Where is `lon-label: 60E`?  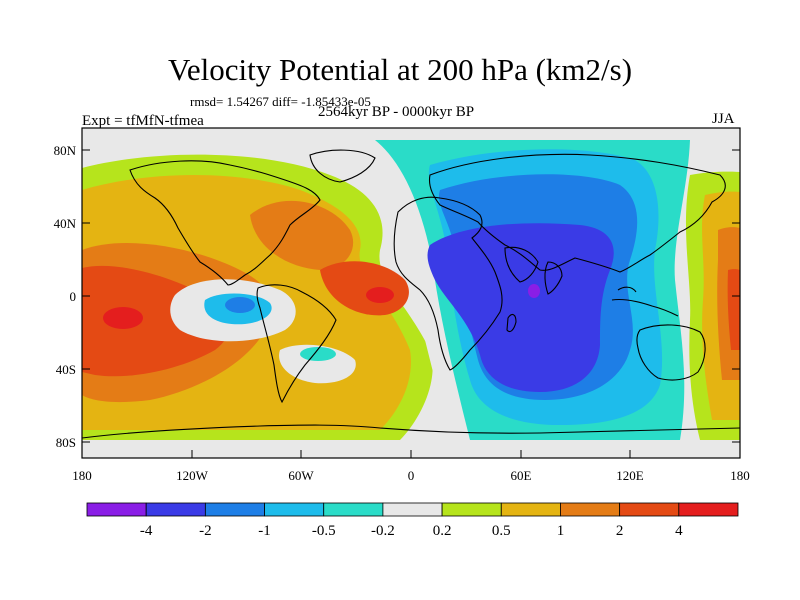
lon-label: 60E is located at coordinates (521, 475).